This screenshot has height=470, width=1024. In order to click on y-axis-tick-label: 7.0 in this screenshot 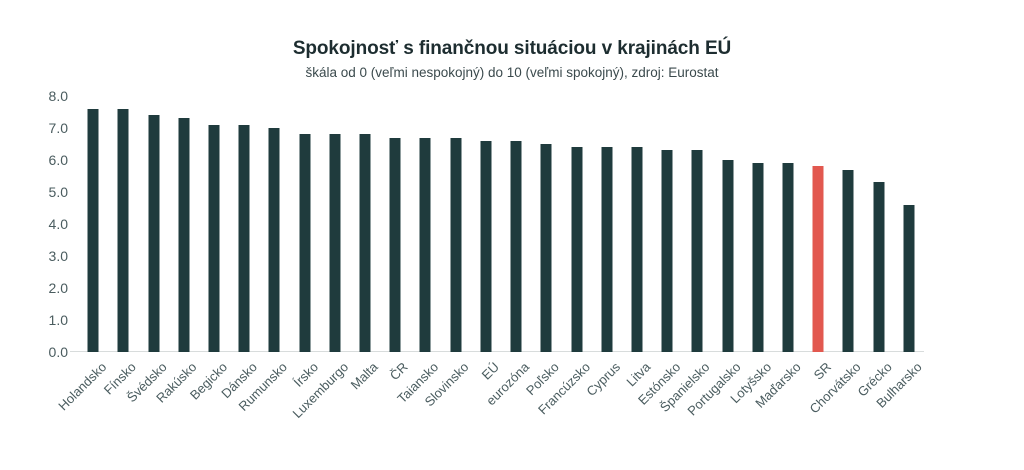, I will do `click(58, 128)`.